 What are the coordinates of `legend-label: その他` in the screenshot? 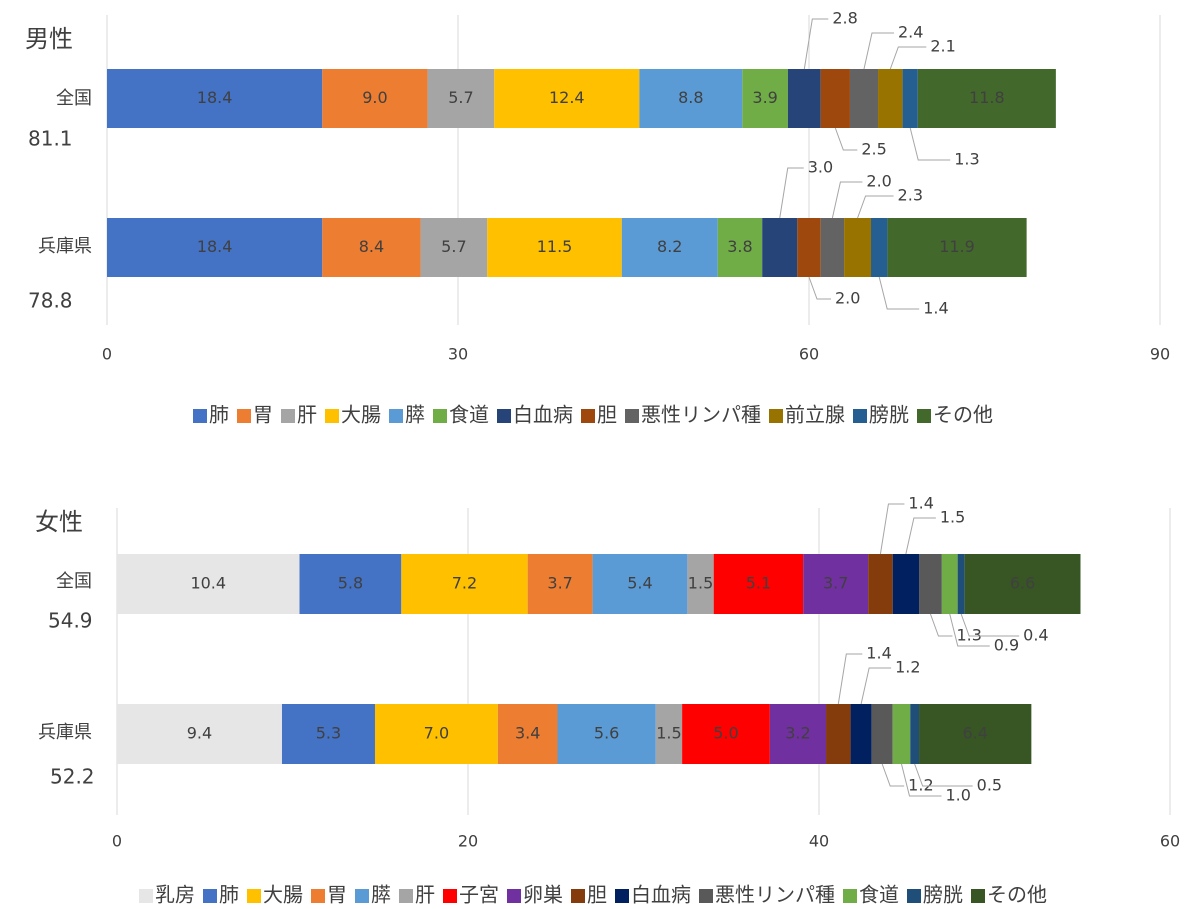 It's located at (963, 415).